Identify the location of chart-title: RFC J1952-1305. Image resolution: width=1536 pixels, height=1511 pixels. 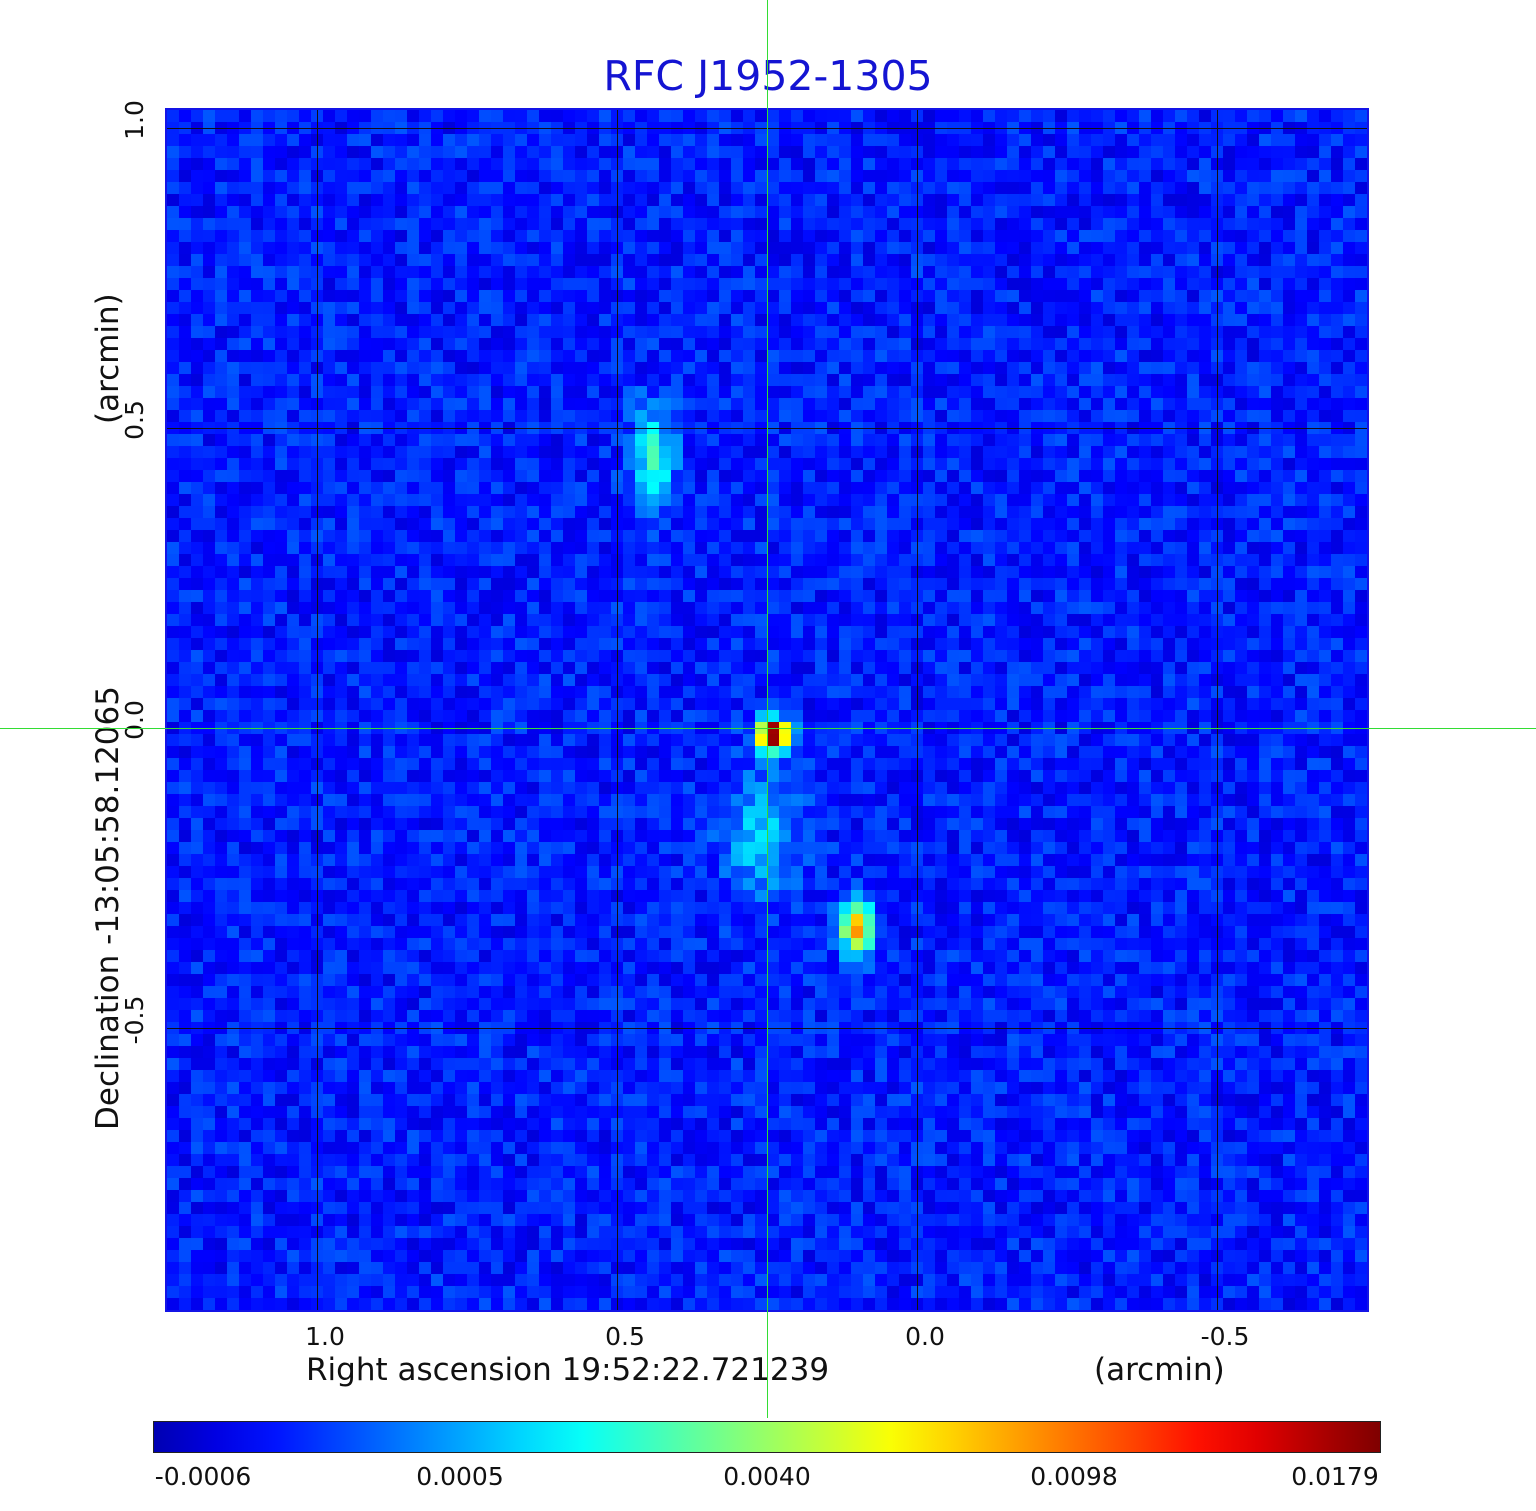
(768, 76).